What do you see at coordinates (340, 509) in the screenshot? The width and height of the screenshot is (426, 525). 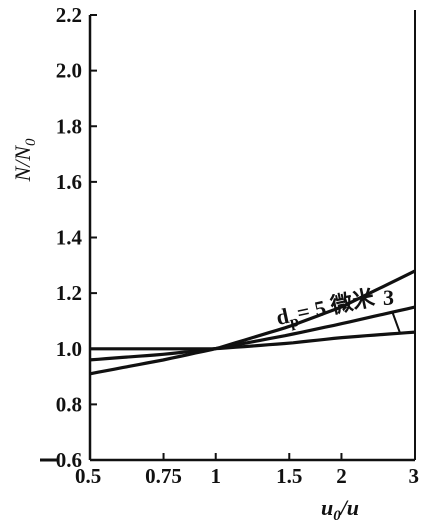 I see `x-axis-label: u0/u` at bounding box center [340, 509].